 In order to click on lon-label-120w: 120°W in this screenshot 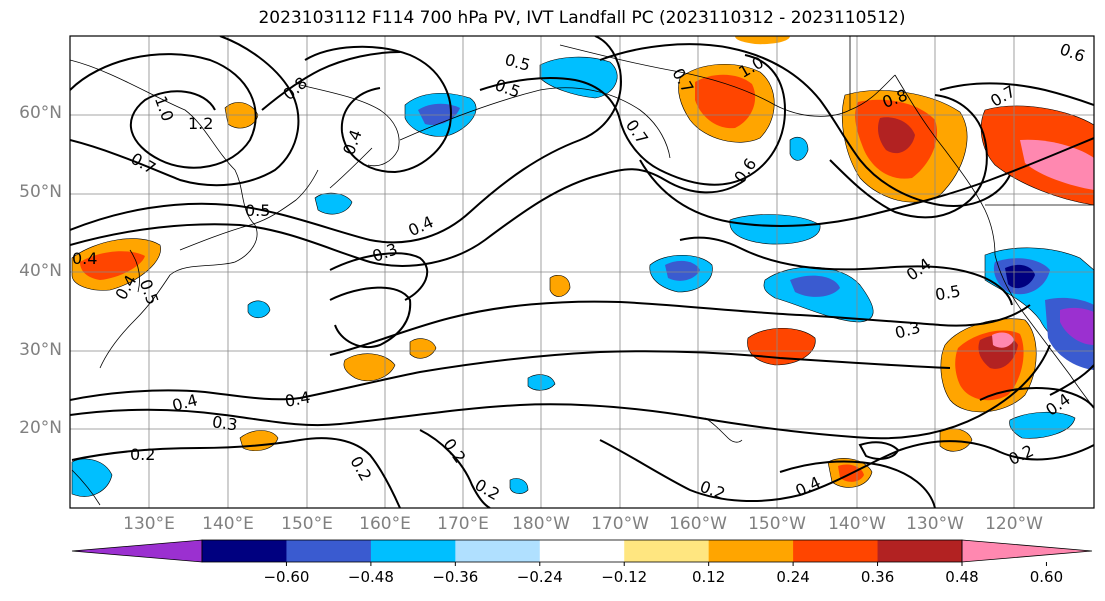, I will do `click(1014, 524)`.